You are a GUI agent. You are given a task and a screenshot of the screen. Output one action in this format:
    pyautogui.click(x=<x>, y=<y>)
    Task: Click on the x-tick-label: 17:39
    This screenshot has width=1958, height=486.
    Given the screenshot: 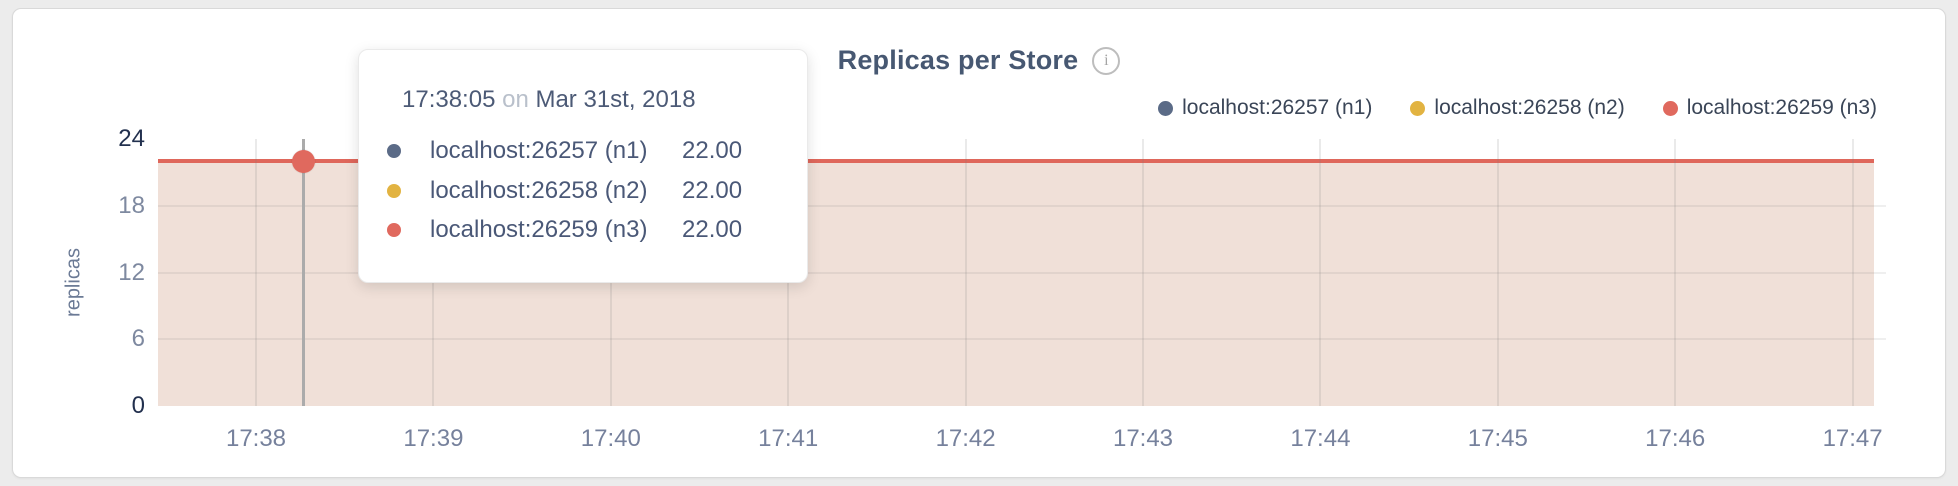 What is the action you would take?
    pyautogui.click(x=433, y=438)
    